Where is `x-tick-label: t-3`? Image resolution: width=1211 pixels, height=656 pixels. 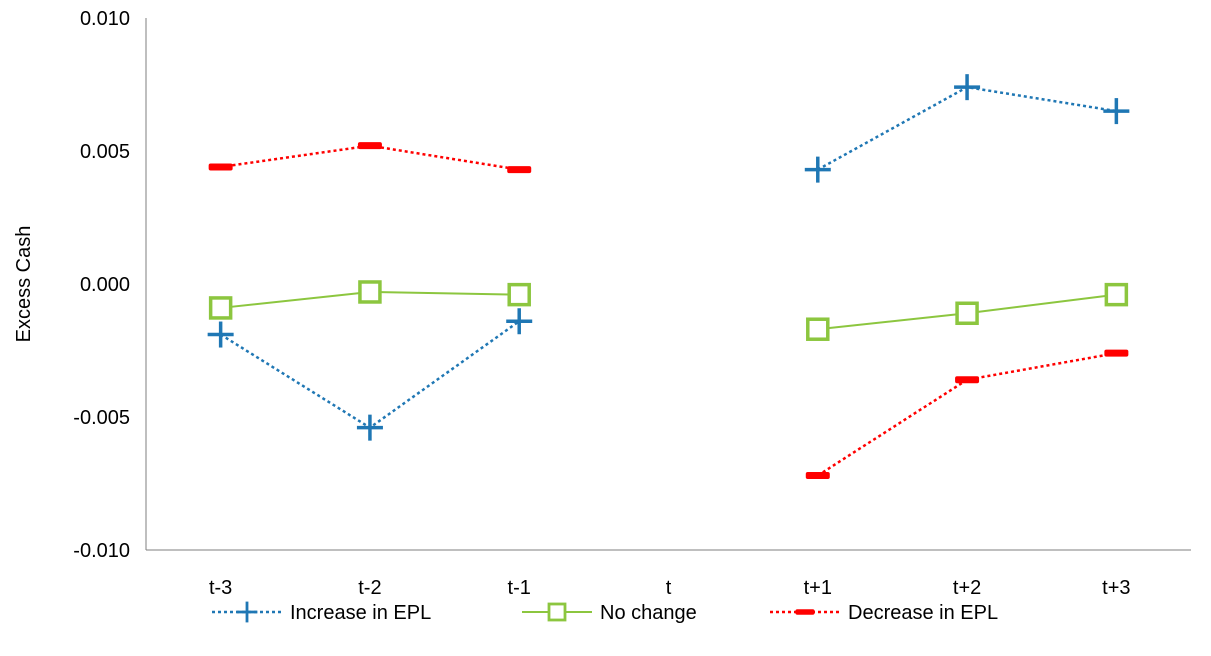
x-tick-label: t-3 is located at coordinates (220, 588).